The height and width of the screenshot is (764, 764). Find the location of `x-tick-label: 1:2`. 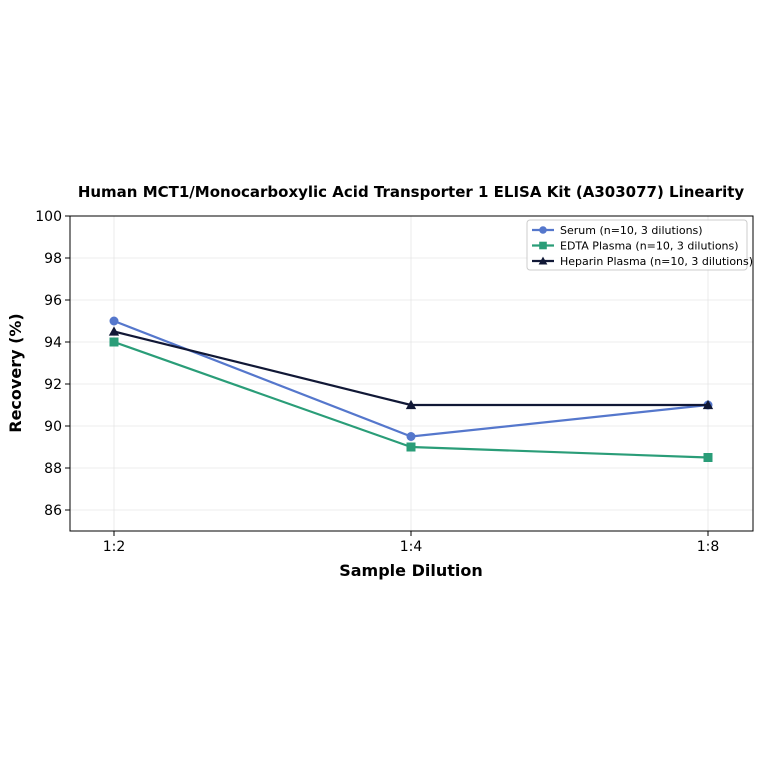

x-tick-label: 1:2 is located at coordinates (114, 547).